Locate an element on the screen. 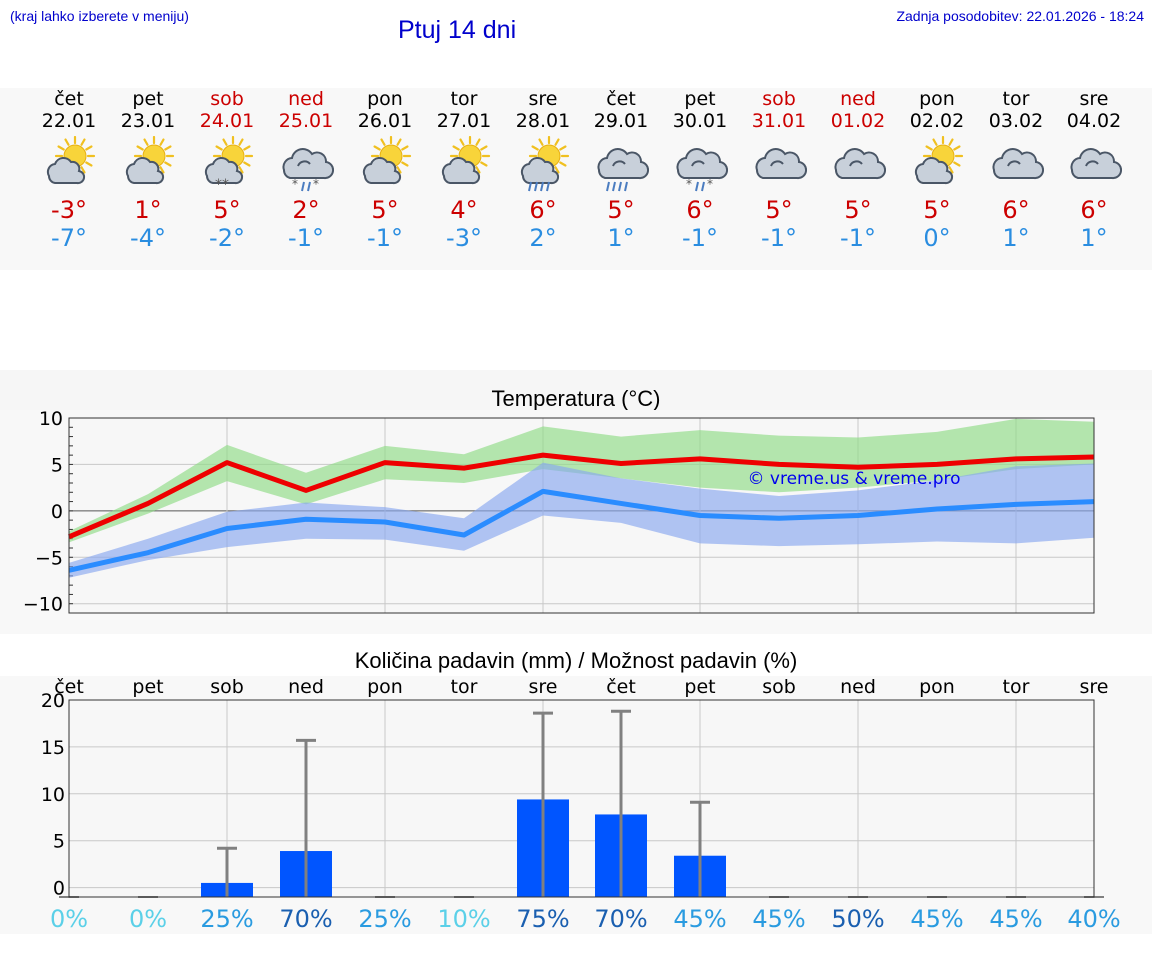 This screenshot has height=975, width=1152. day-column: čet 22.01 -3° -7° is located at coordinates (69, 170).